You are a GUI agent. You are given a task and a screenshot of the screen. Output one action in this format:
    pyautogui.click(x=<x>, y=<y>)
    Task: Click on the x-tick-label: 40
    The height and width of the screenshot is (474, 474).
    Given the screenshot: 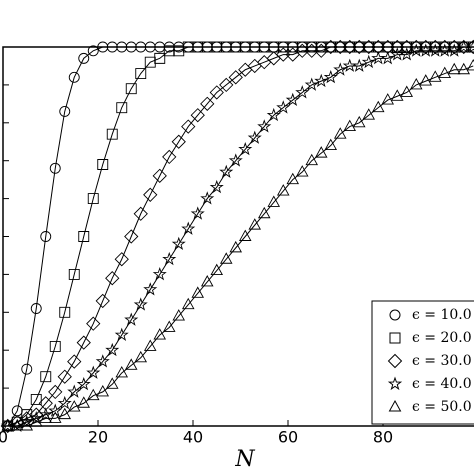 What is the action you would take?
    pyautogui.click(x=193, y=437)
    